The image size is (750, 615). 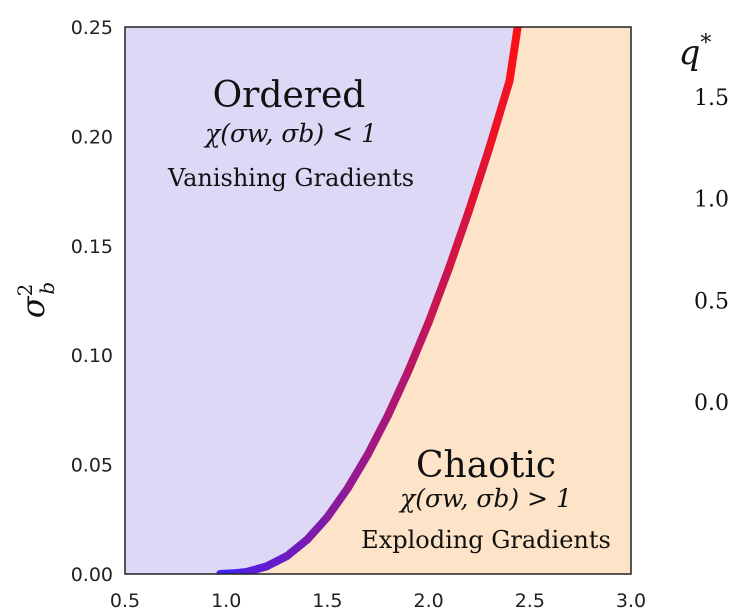 I want to click on x-tick-label: 2.5, so click(x=530, y=601).